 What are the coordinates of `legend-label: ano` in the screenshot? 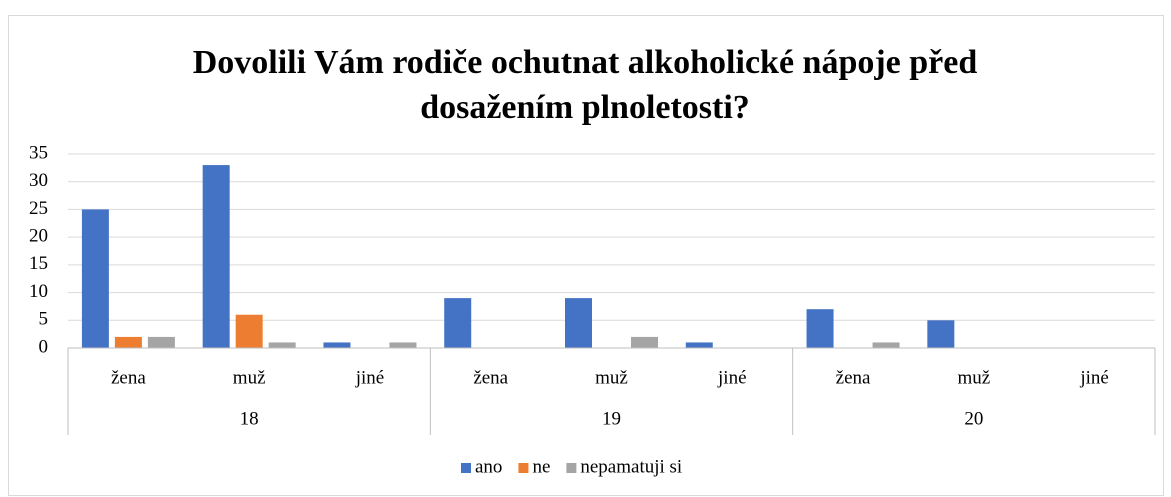 It's located at (488, 466).